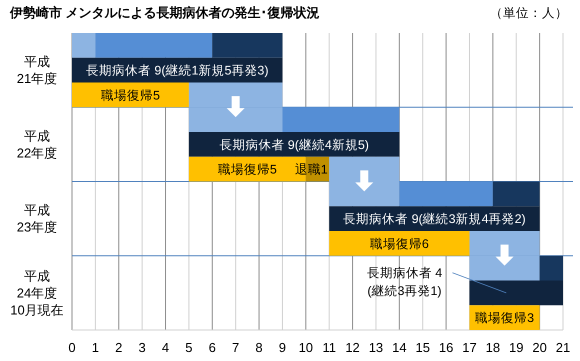  I want to click on x-tick-label: 8, so click(259, 347).